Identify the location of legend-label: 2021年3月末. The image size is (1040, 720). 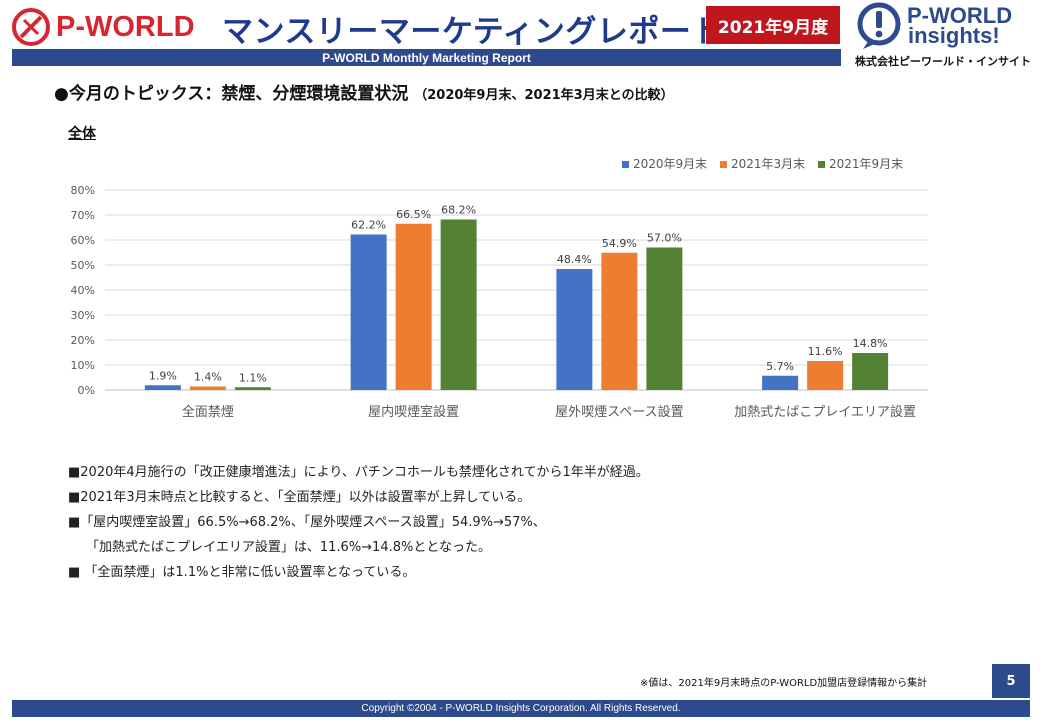
(768, 164).